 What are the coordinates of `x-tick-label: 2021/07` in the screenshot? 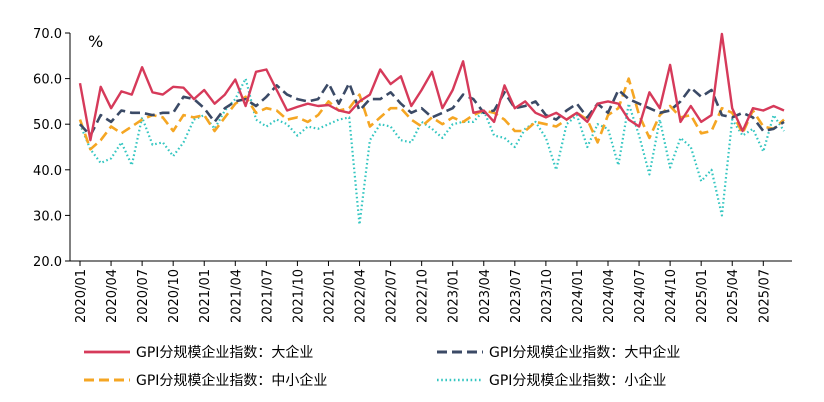 It's located at (267, 296).